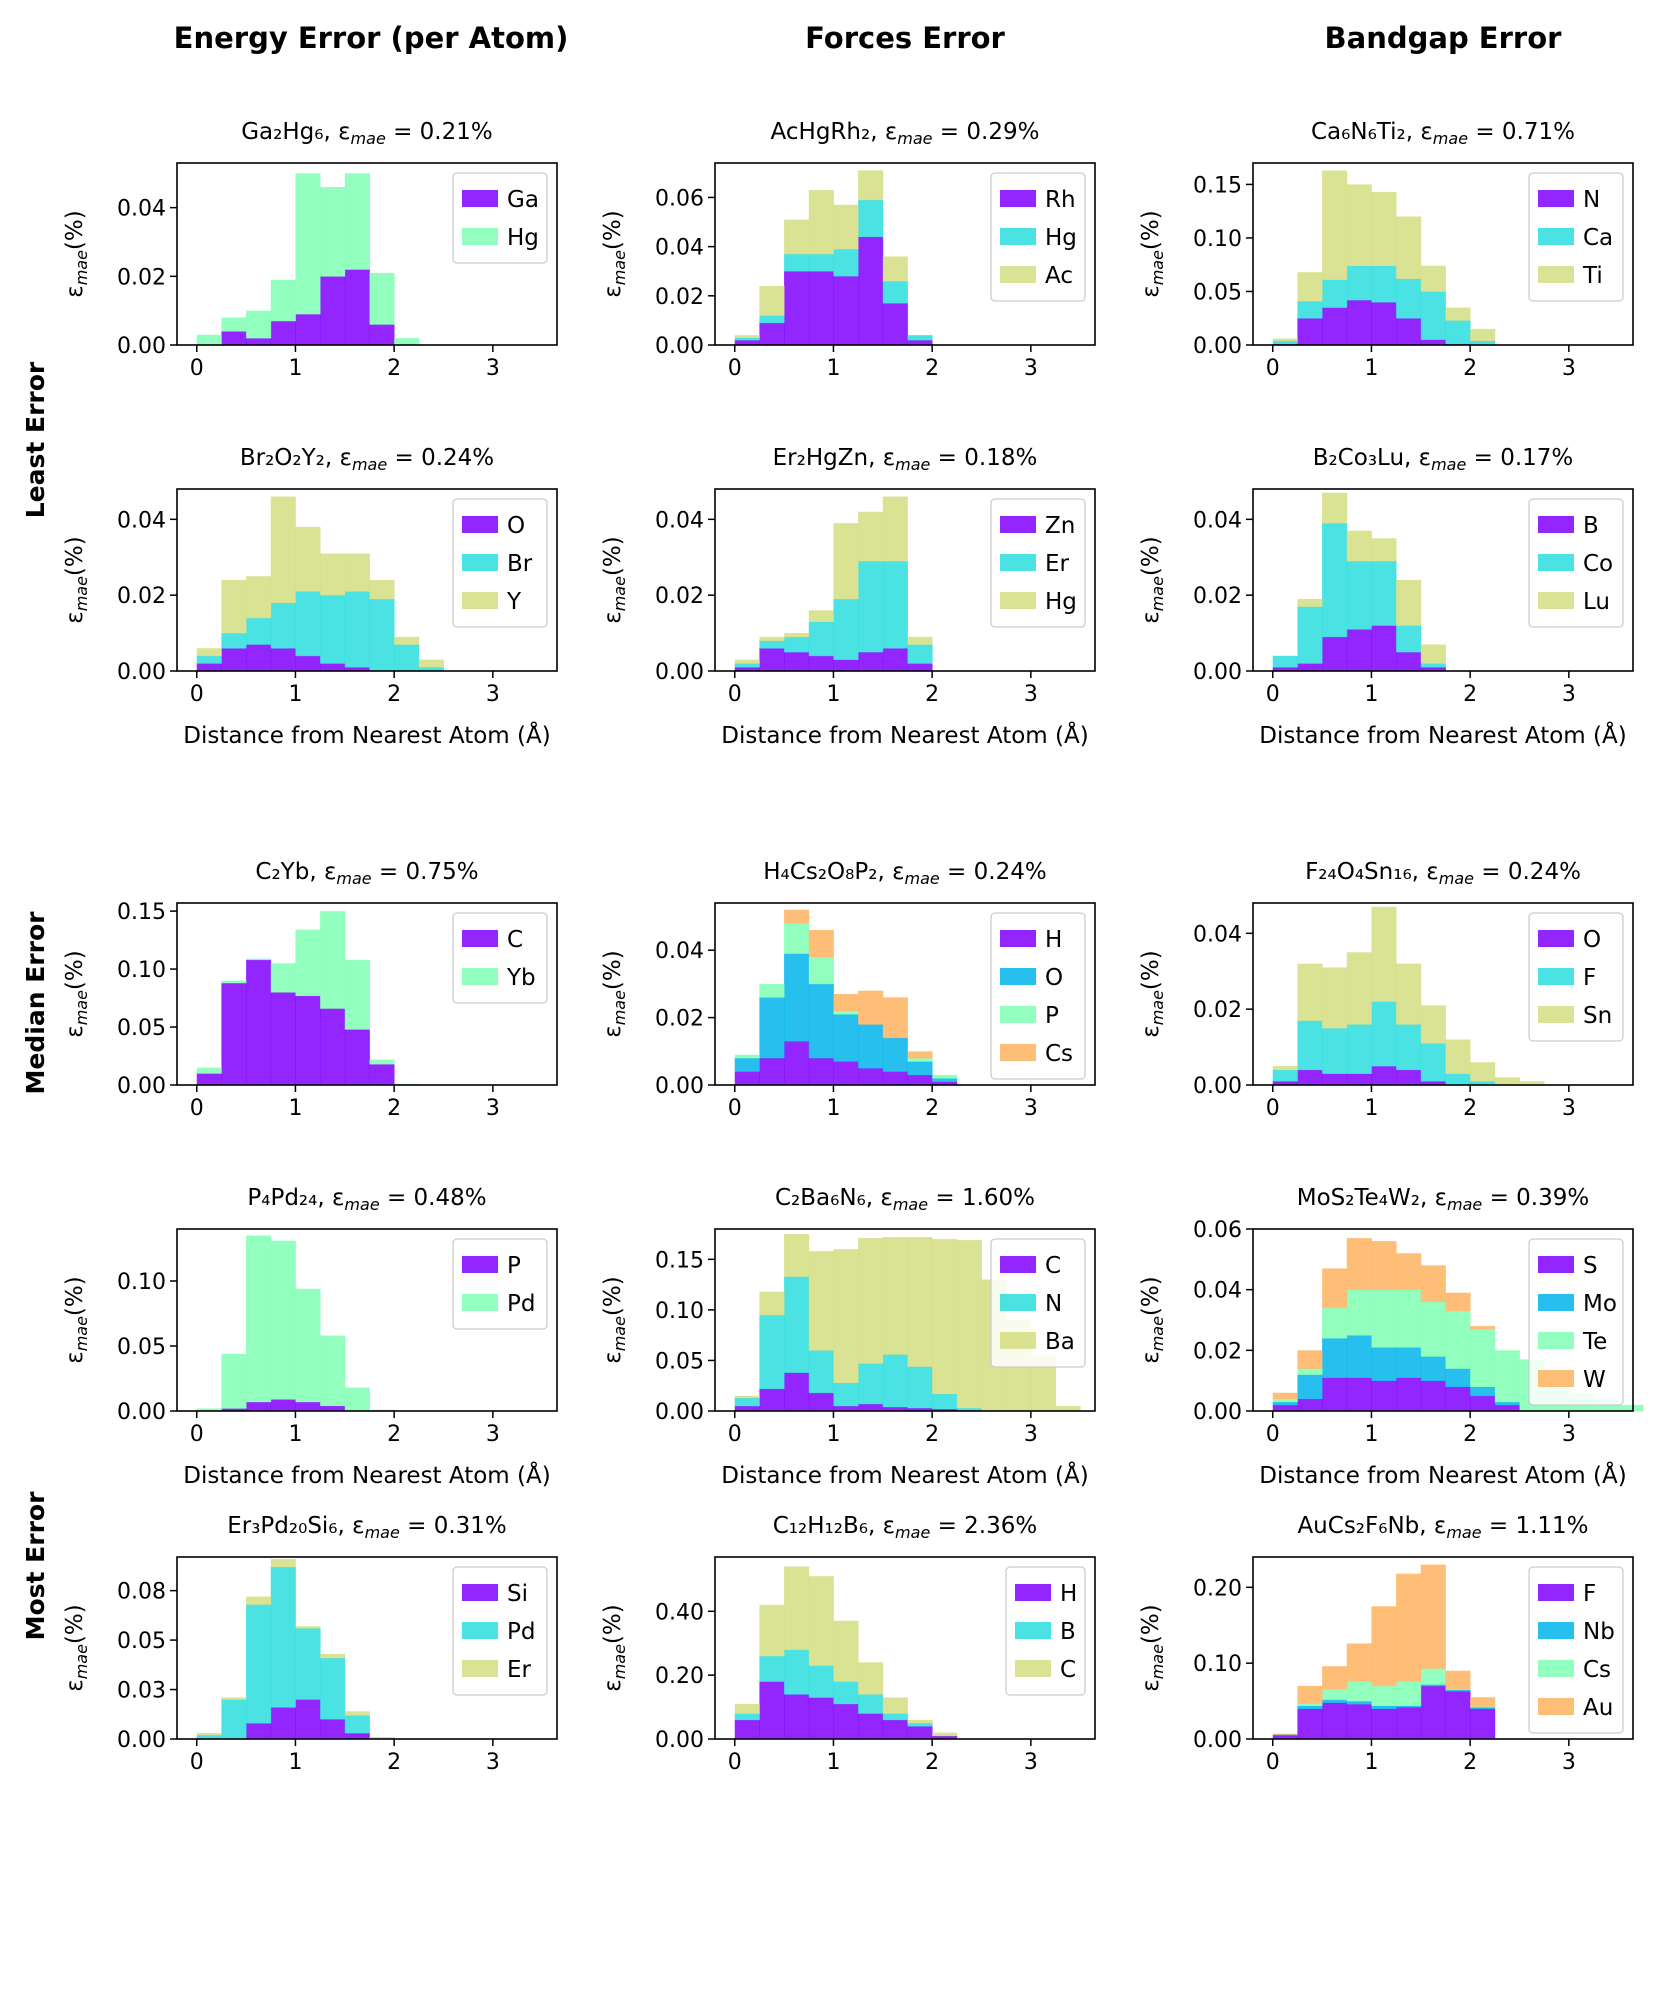 The width and height of the screenshot is (1660, 1997). What do you see at coordinates (367, 459) in the screenshot?
I see `panel-title: Br₂O₂Y₂, εmae = 0.24%` at bounding box center [367, 459].